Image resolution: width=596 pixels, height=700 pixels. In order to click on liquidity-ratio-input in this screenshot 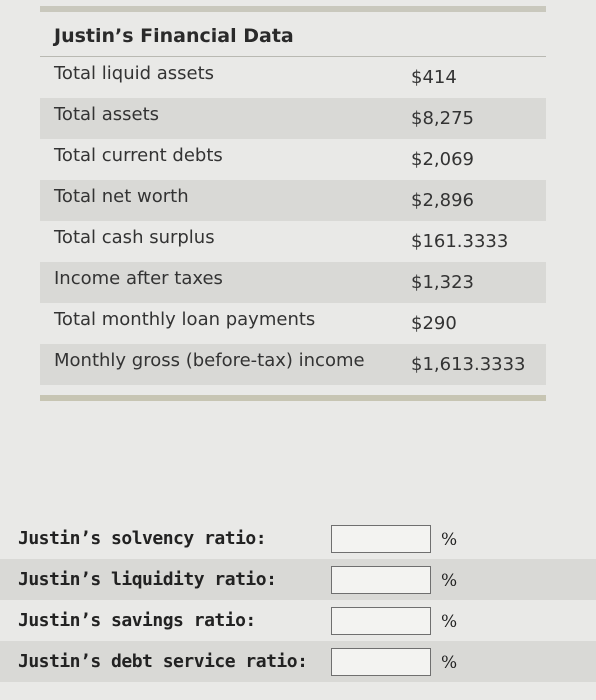, I will do `click(381, 580)`.